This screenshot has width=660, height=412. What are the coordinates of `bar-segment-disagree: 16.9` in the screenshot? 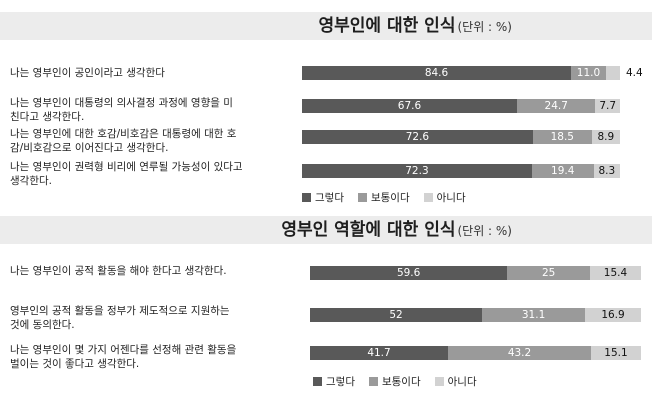 It's located at (613, 315).